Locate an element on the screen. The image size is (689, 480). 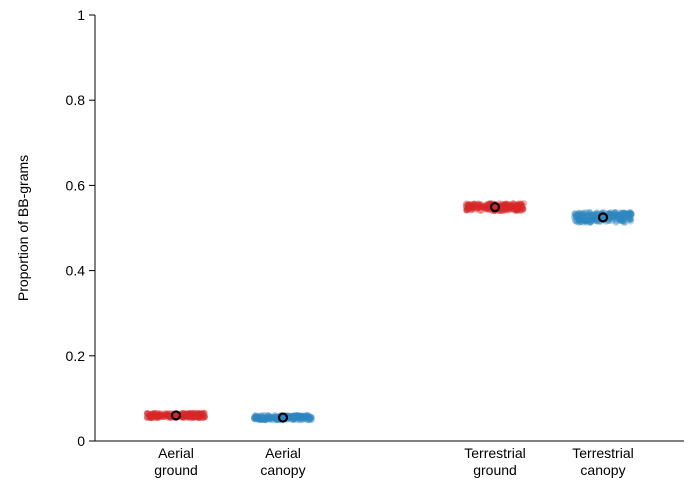
y-tick-label: 0 is located at coordinates (81, 441).